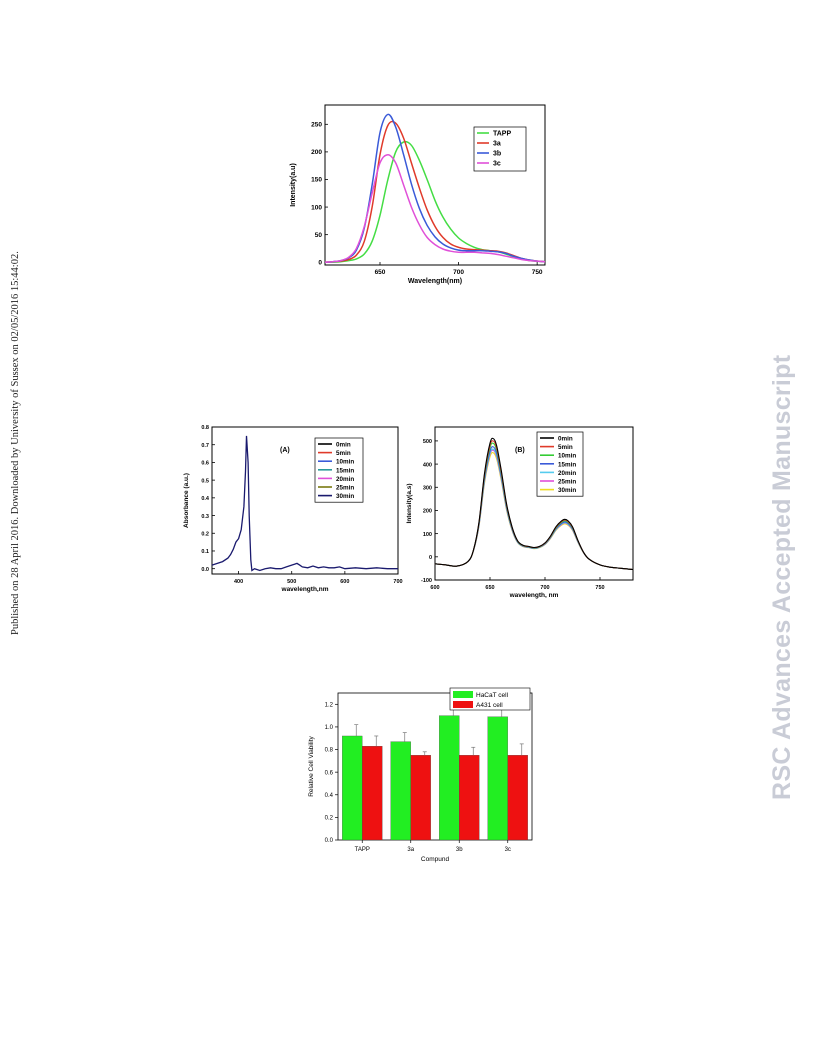 This screenshot has height=1056, width=816. What do you see at coordinates (409, 503) in the screenshot?
I see `y-axis-label: Intensity(a.s)` at bounding box center [409, 503].